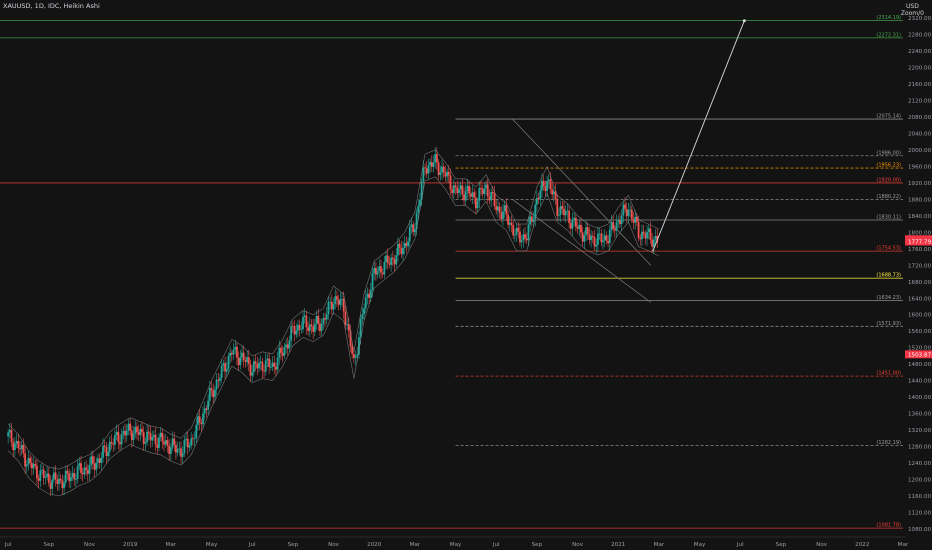 The height and width of the screenshot is (550, 932). Describe the element at coordinates (920, 250) in the screenshot. I see `y-tick-label: 1760.00` at that location.